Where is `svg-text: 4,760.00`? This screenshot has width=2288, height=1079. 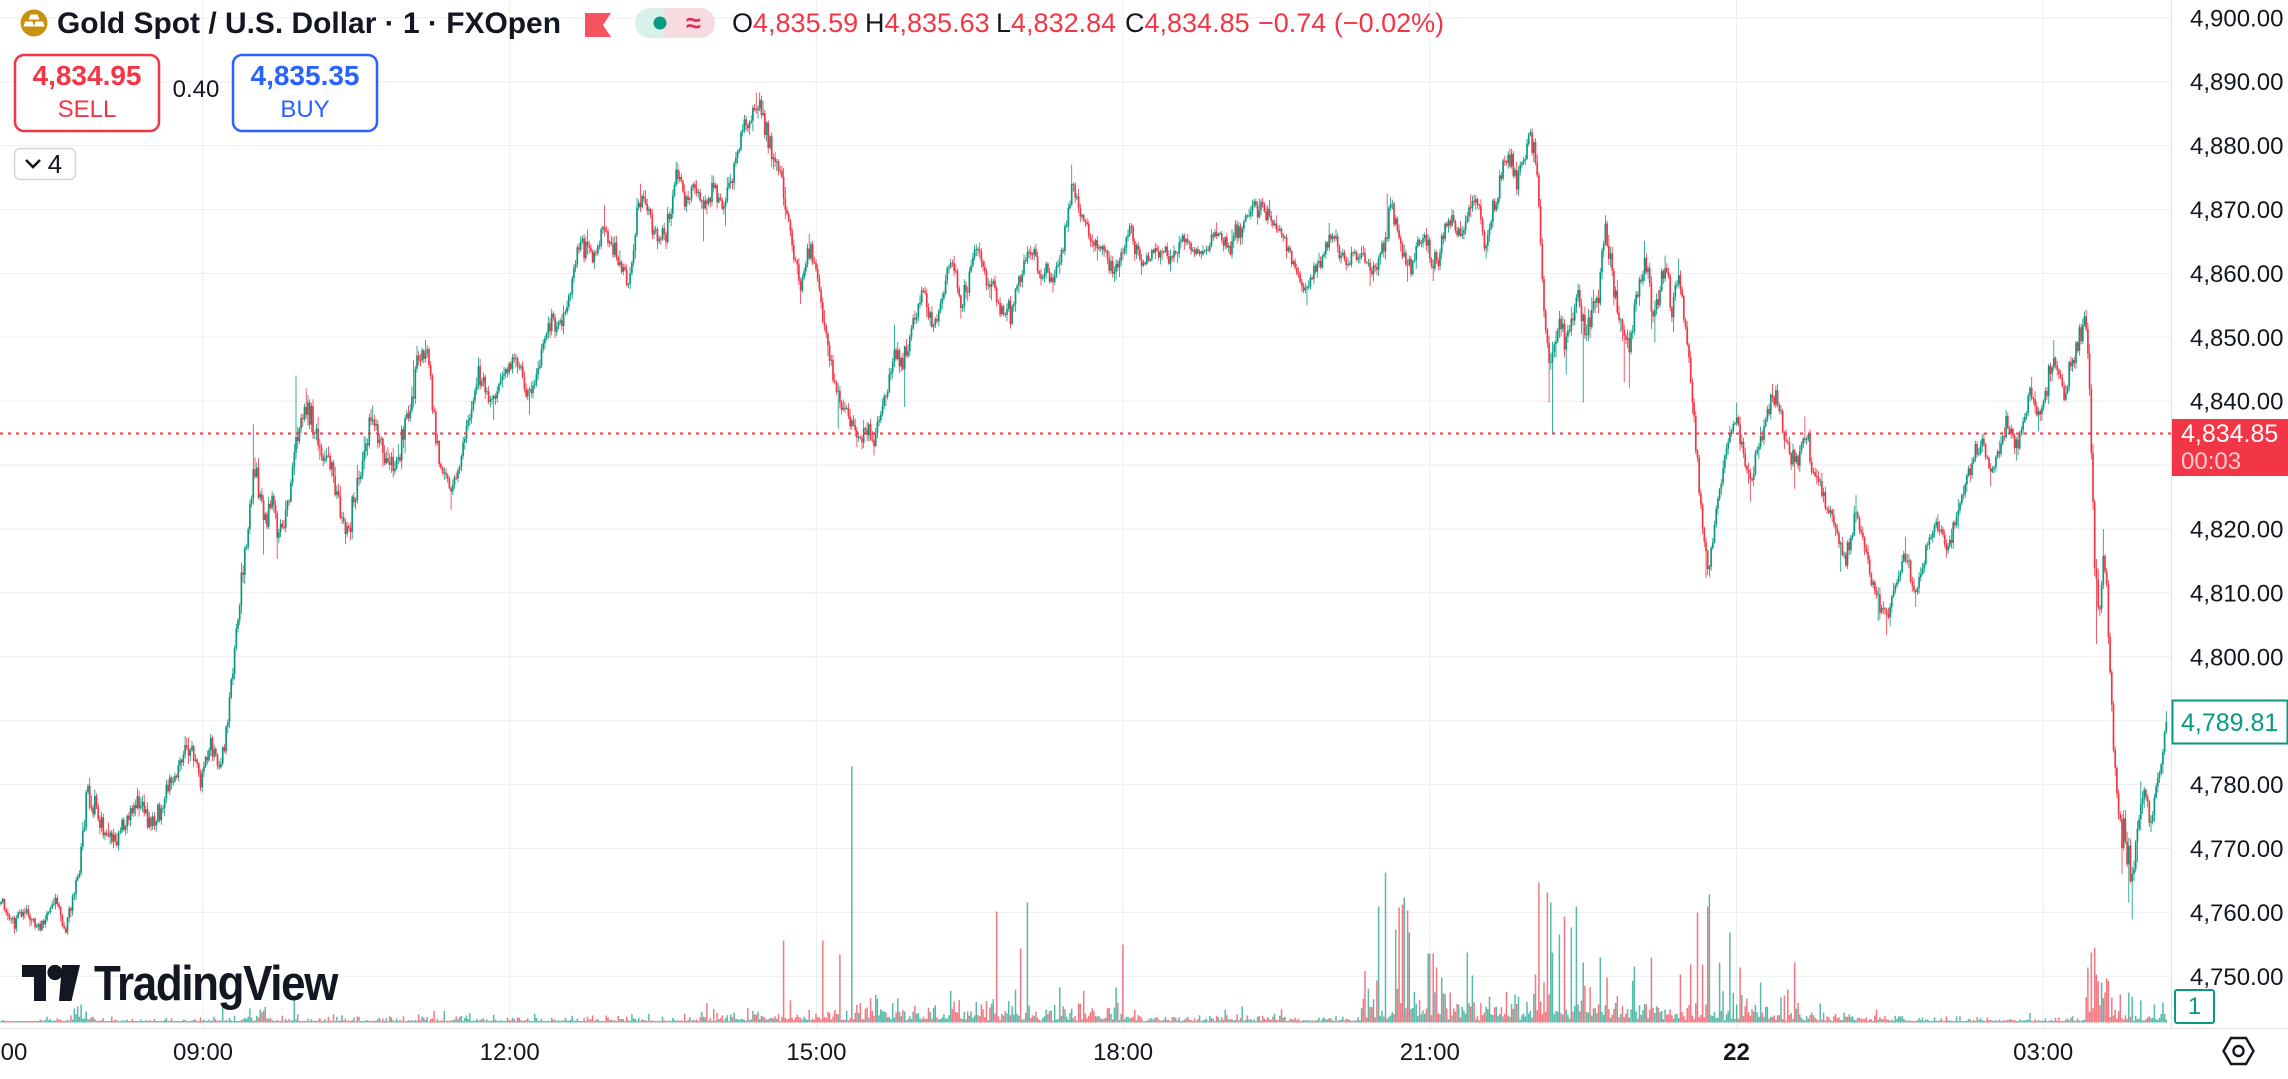
svg-text: 4,760.00 is located at coordinates (2236, 913).